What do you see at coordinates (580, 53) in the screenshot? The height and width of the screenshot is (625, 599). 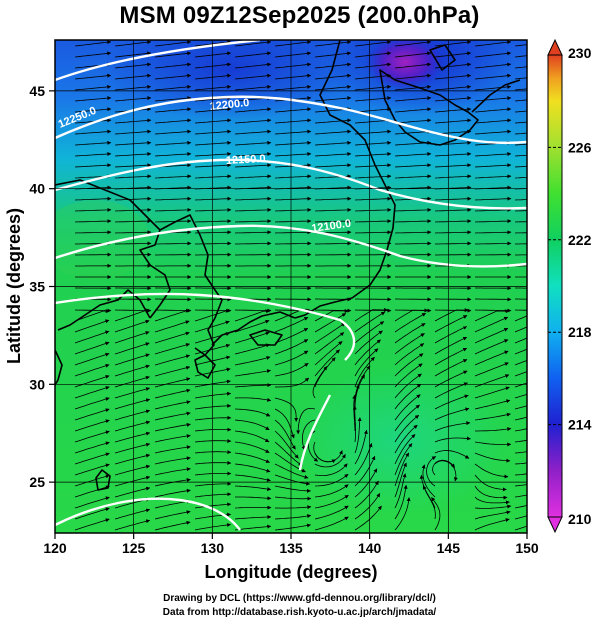 I see `colorbar-tick-label: 230` at bounding box center [580, 53].